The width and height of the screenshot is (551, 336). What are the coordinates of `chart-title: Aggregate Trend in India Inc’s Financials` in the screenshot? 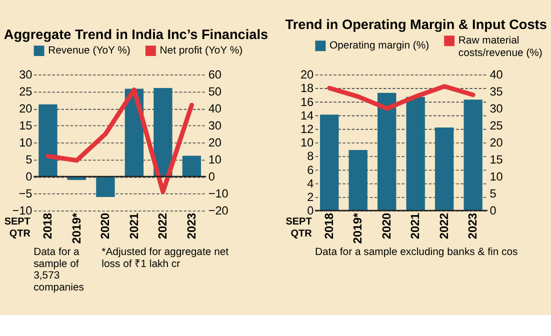 It's located at (136, 34).